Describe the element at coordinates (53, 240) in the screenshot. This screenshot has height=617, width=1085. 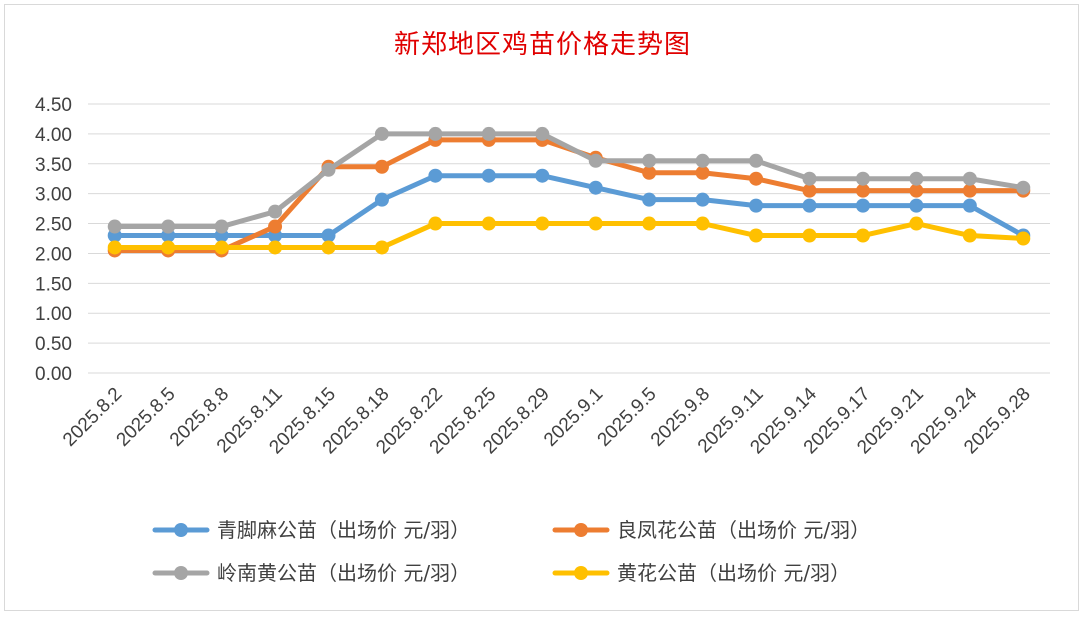
I see `y-axis-ticks: 0.00 0.50 1.00 1.50 2.00 2.50 3.00 3.50 4.00 4.50` at that location.